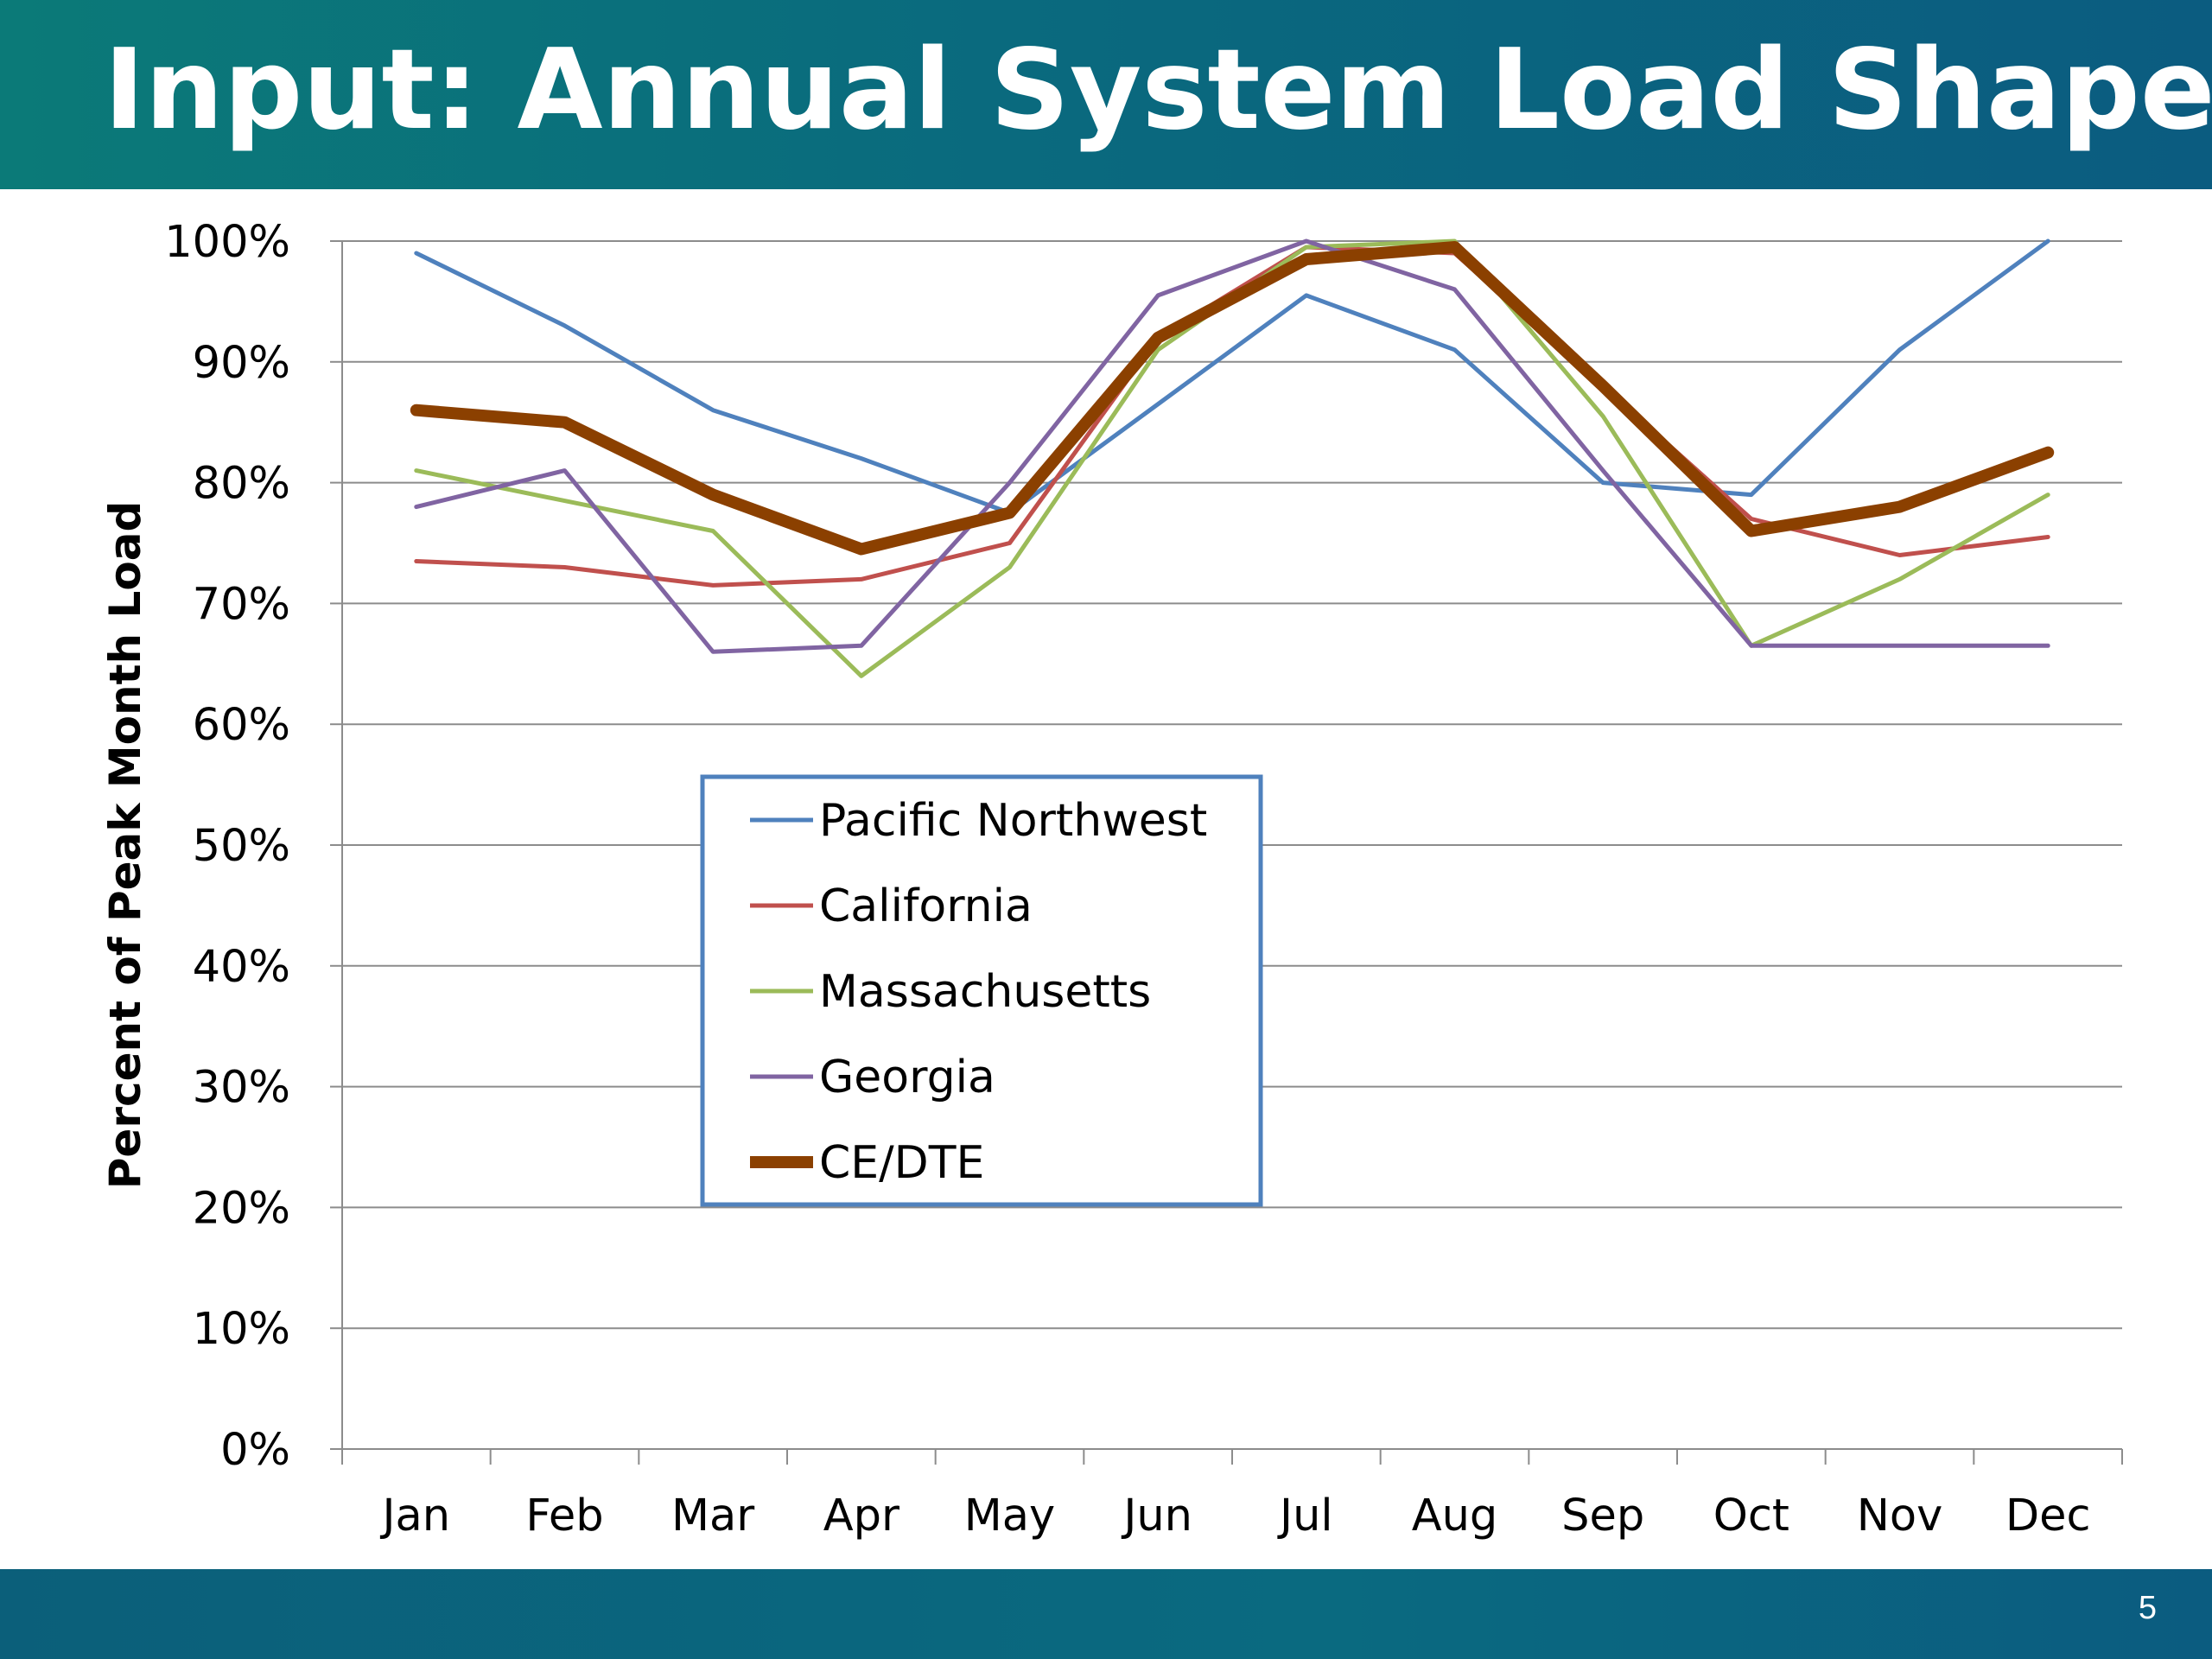 Image resolution: width=2212 pixels, height=1659 pixels. What do you see at coordinates (1232, 376) in the screenshot?
I see `series-line-pacific-northwest` at bounding box center [1232, 376].